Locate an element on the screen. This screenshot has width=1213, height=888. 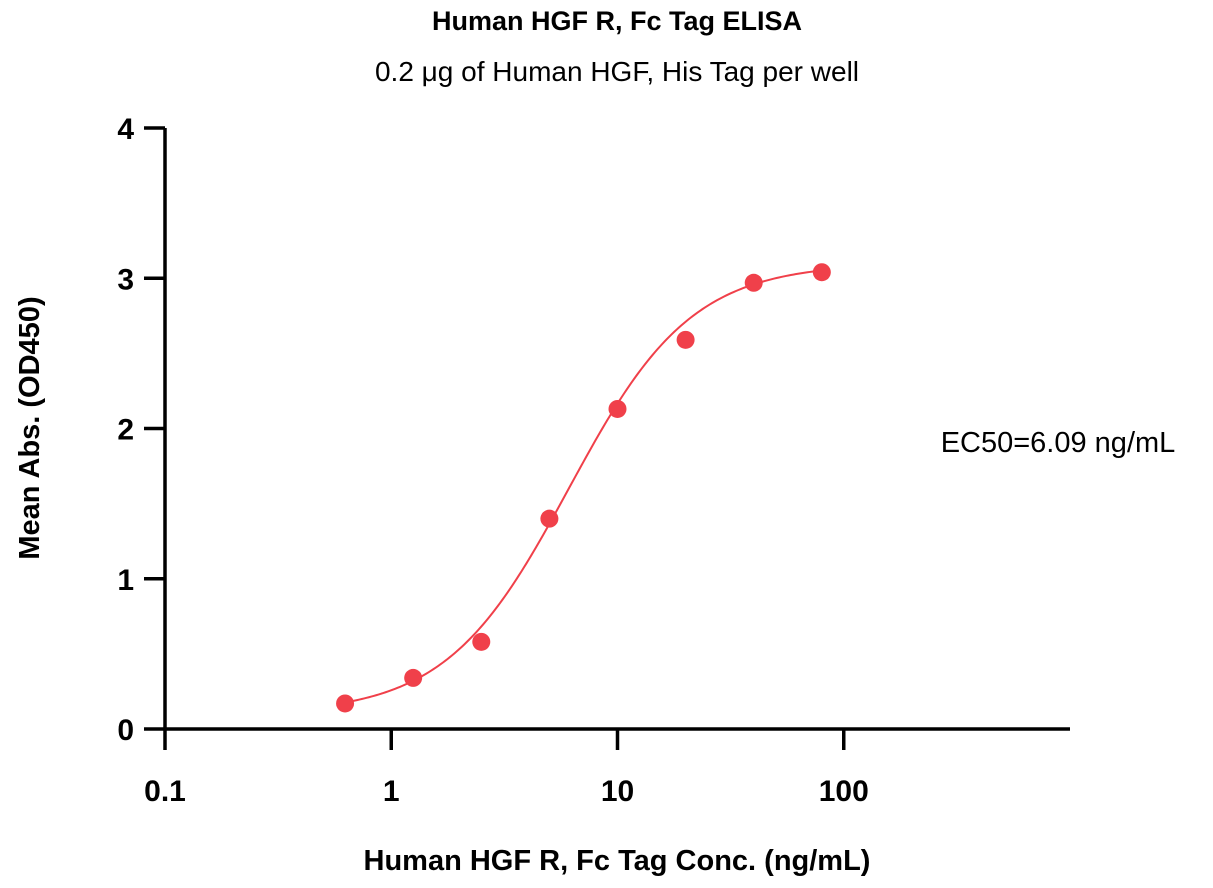
y-tick-label: 0 is located at coordinates (125, 730).